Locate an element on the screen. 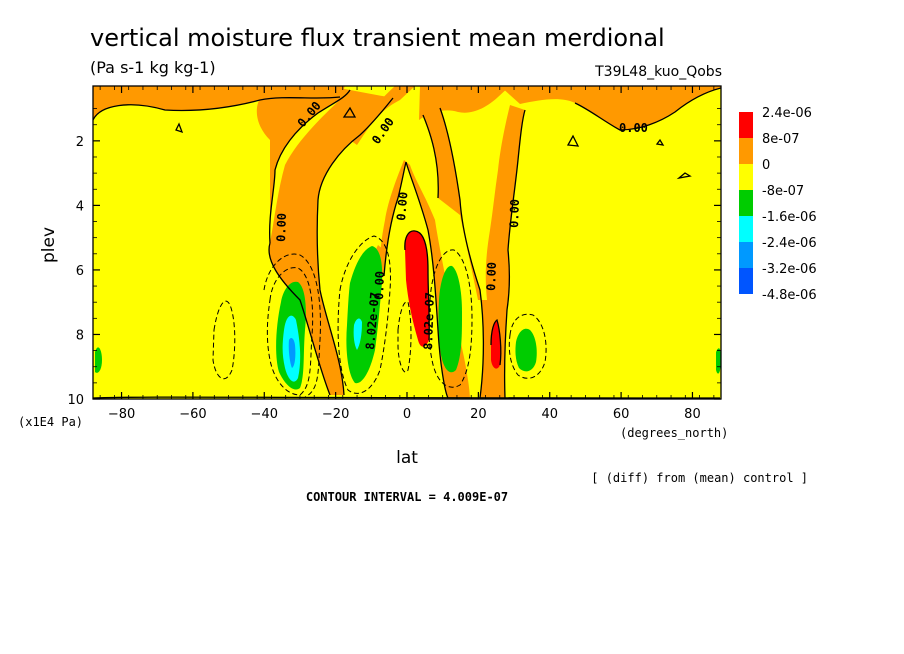 The image size is (904, 654). y-tick-label: 6 is located at coordinates (80, 271).